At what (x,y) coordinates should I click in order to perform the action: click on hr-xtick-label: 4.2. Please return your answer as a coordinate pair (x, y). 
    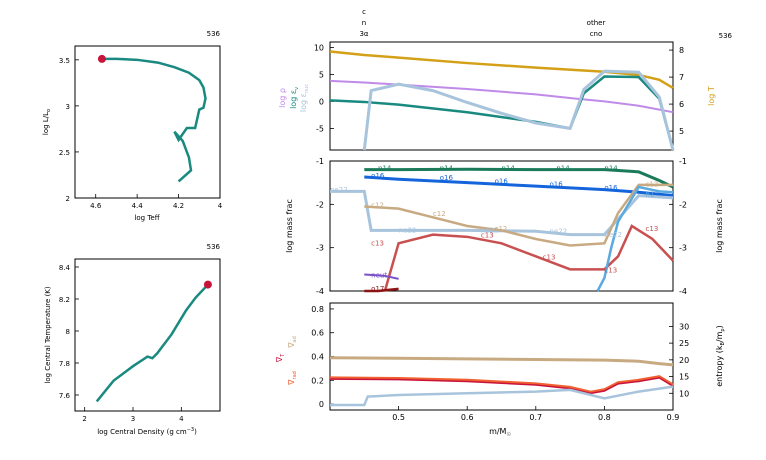
    Looking at the image, I should click on (178, 206).